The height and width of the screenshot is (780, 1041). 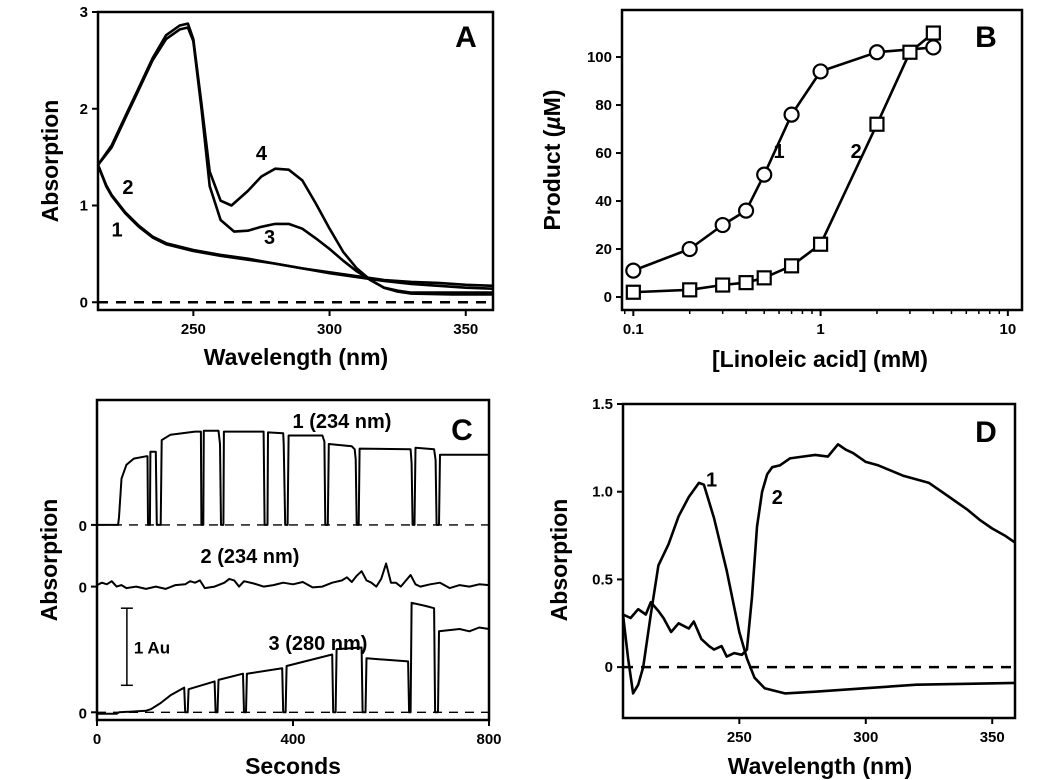 I want to click on x-tick-label: 10, so click(x=1008, y=329).